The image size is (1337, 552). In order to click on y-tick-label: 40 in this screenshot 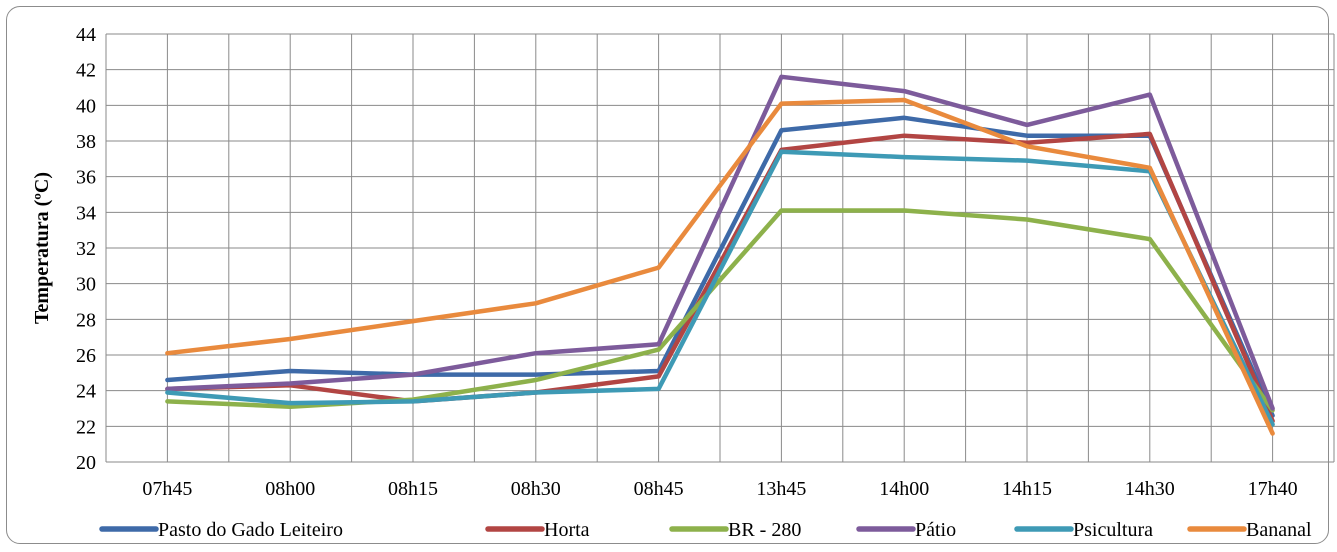, I will do `click(86, 106)`.